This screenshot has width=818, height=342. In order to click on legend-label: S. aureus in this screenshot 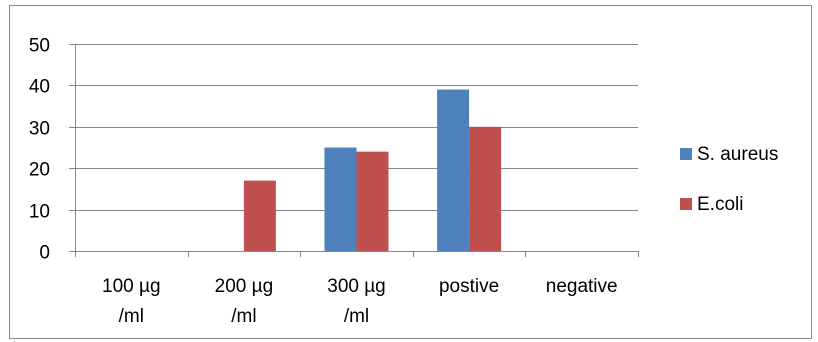, I will do `click(737, 154)`.